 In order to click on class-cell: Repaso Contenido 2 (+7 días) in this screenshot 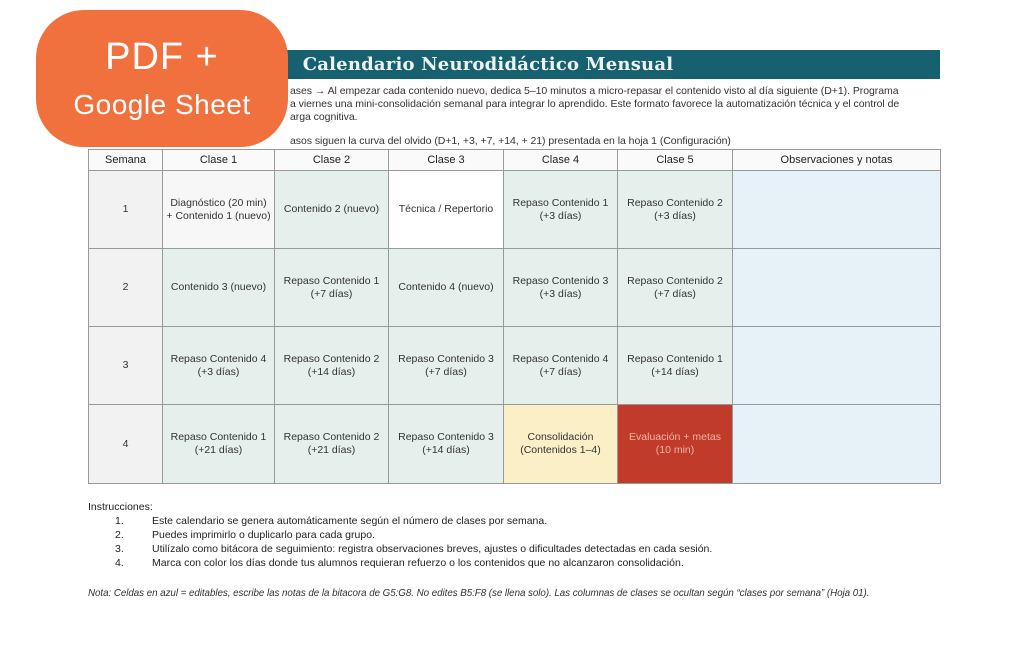, I will do `click(675, 287)`.